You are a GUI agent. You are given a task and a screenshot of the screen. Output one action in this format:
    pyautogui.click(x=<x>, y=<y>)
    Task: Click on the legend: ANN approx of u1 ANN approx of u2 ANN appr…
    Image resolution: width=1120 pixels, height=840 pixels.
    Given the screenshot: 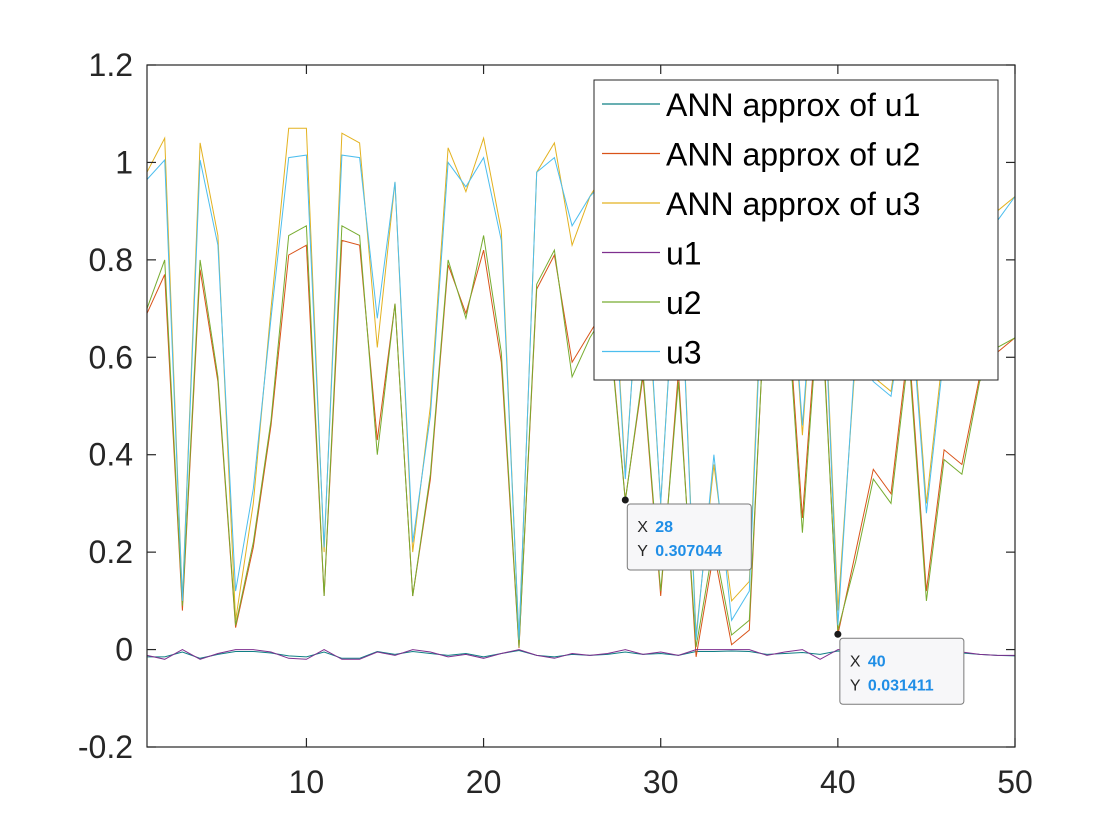 What is the action you would take?
    pyautogui.click(x=796, y=230)
    